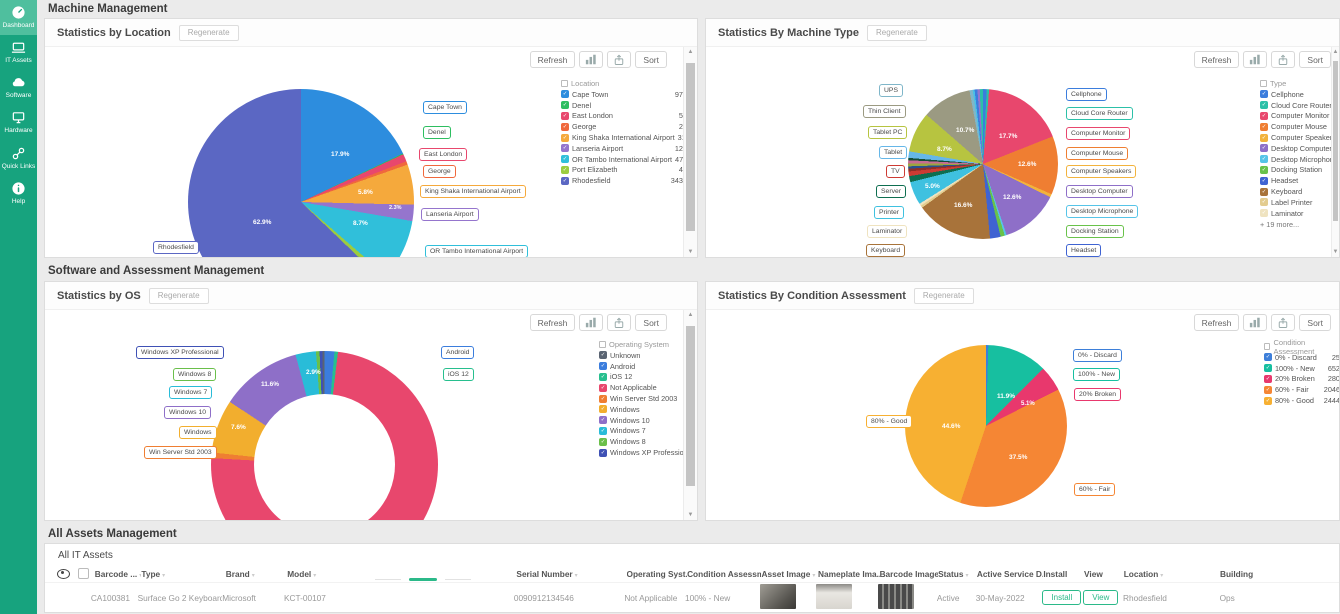 The height and width of the screenshot is (614, 1340). Describe the element at coordinates (624, 105) in the screenshot. I see `legend-item: ✓Denel7` at that location.